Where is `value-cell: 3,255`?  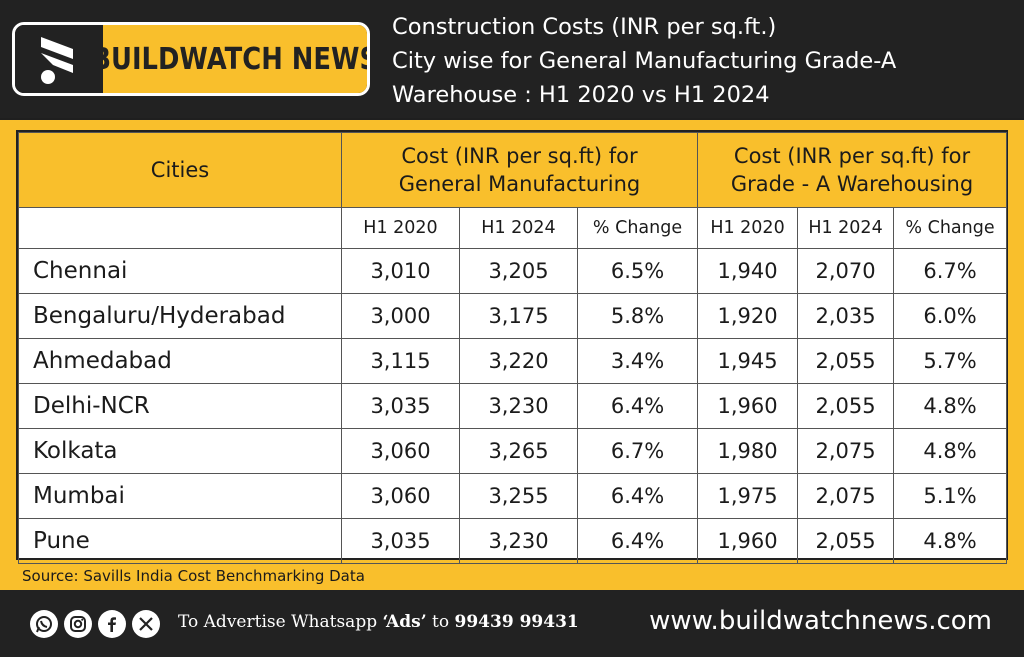 value-cell: 3,255 is located at coordinates (518, 496).